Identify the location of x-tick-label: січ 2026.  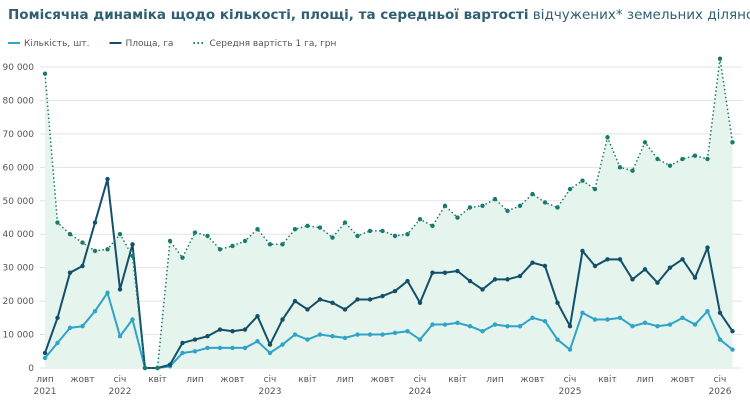
(720, 386).